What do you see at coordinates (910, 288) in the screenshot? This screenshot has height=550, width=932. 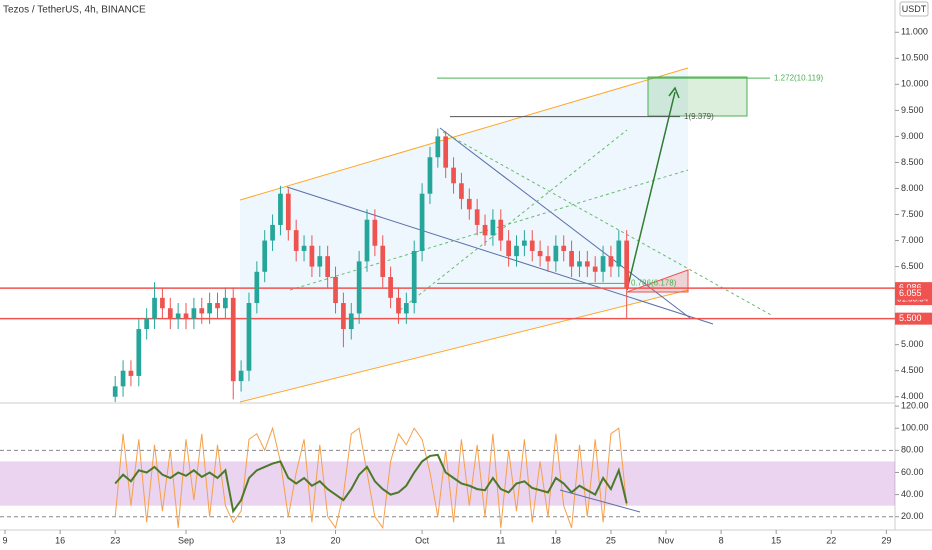 I see `price-tag: 6.086` at bounding box center [910, 288].